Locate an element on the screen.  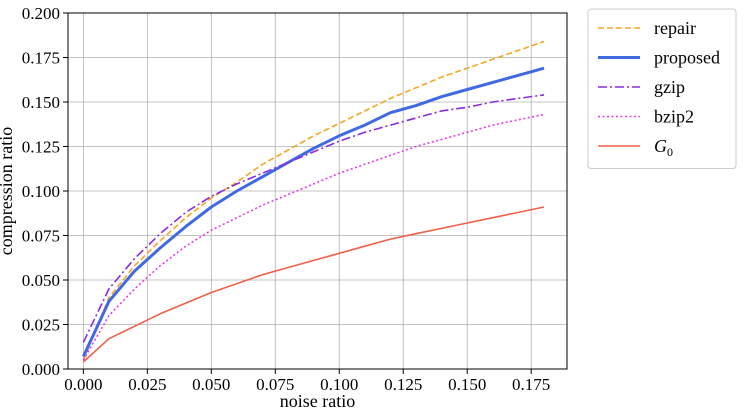
legend-box is located at coordinates (662, 88).